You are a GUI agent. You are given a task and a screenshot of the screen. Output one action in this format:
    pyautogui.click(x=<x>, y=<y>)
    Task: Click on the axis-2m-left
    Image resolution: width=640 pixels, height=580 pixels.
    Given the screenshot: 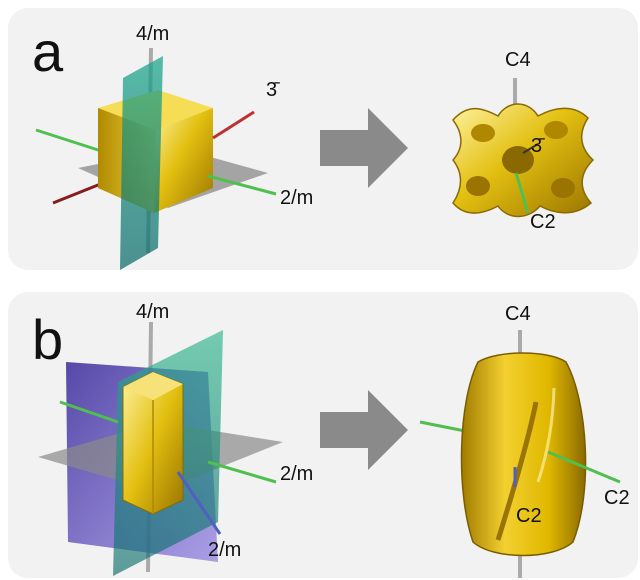 What is the action you would take?
    pyautogui.click(x=89, y=412)
    